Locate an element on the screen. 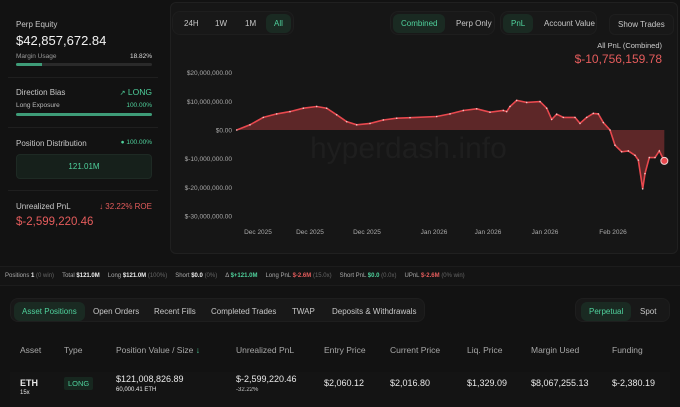 The height and width of the screenshot is (407, 680). sort-desc-icon: ↓ is located at coordinates (197, 350).